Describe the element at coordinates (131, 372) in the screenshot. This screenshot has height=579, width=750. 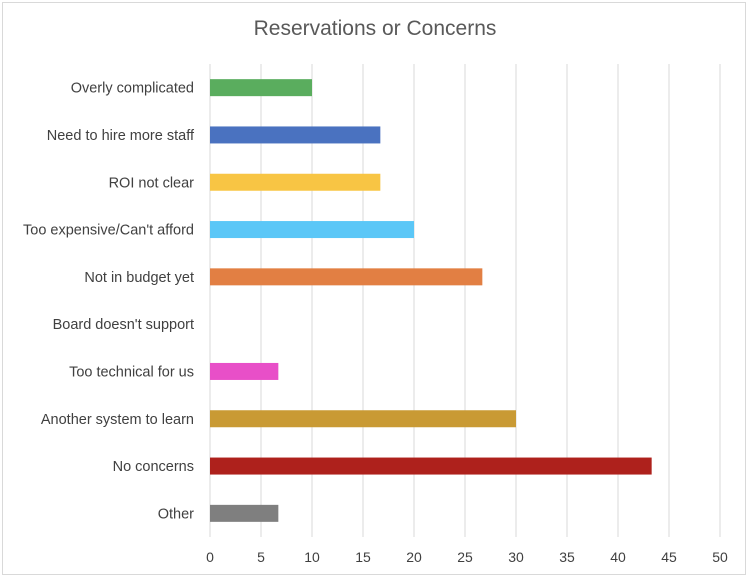
I see `category-label: Too technical for us` at that location.